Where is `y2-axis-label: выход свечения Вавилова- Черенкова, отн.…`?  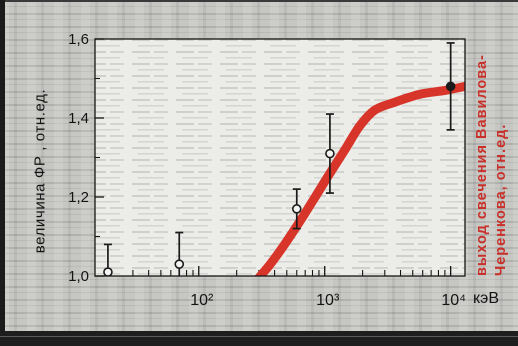 y2-axis-label: выход свечения Вавилова- Черенкова, отн.… is located at coordinates (492, 158).